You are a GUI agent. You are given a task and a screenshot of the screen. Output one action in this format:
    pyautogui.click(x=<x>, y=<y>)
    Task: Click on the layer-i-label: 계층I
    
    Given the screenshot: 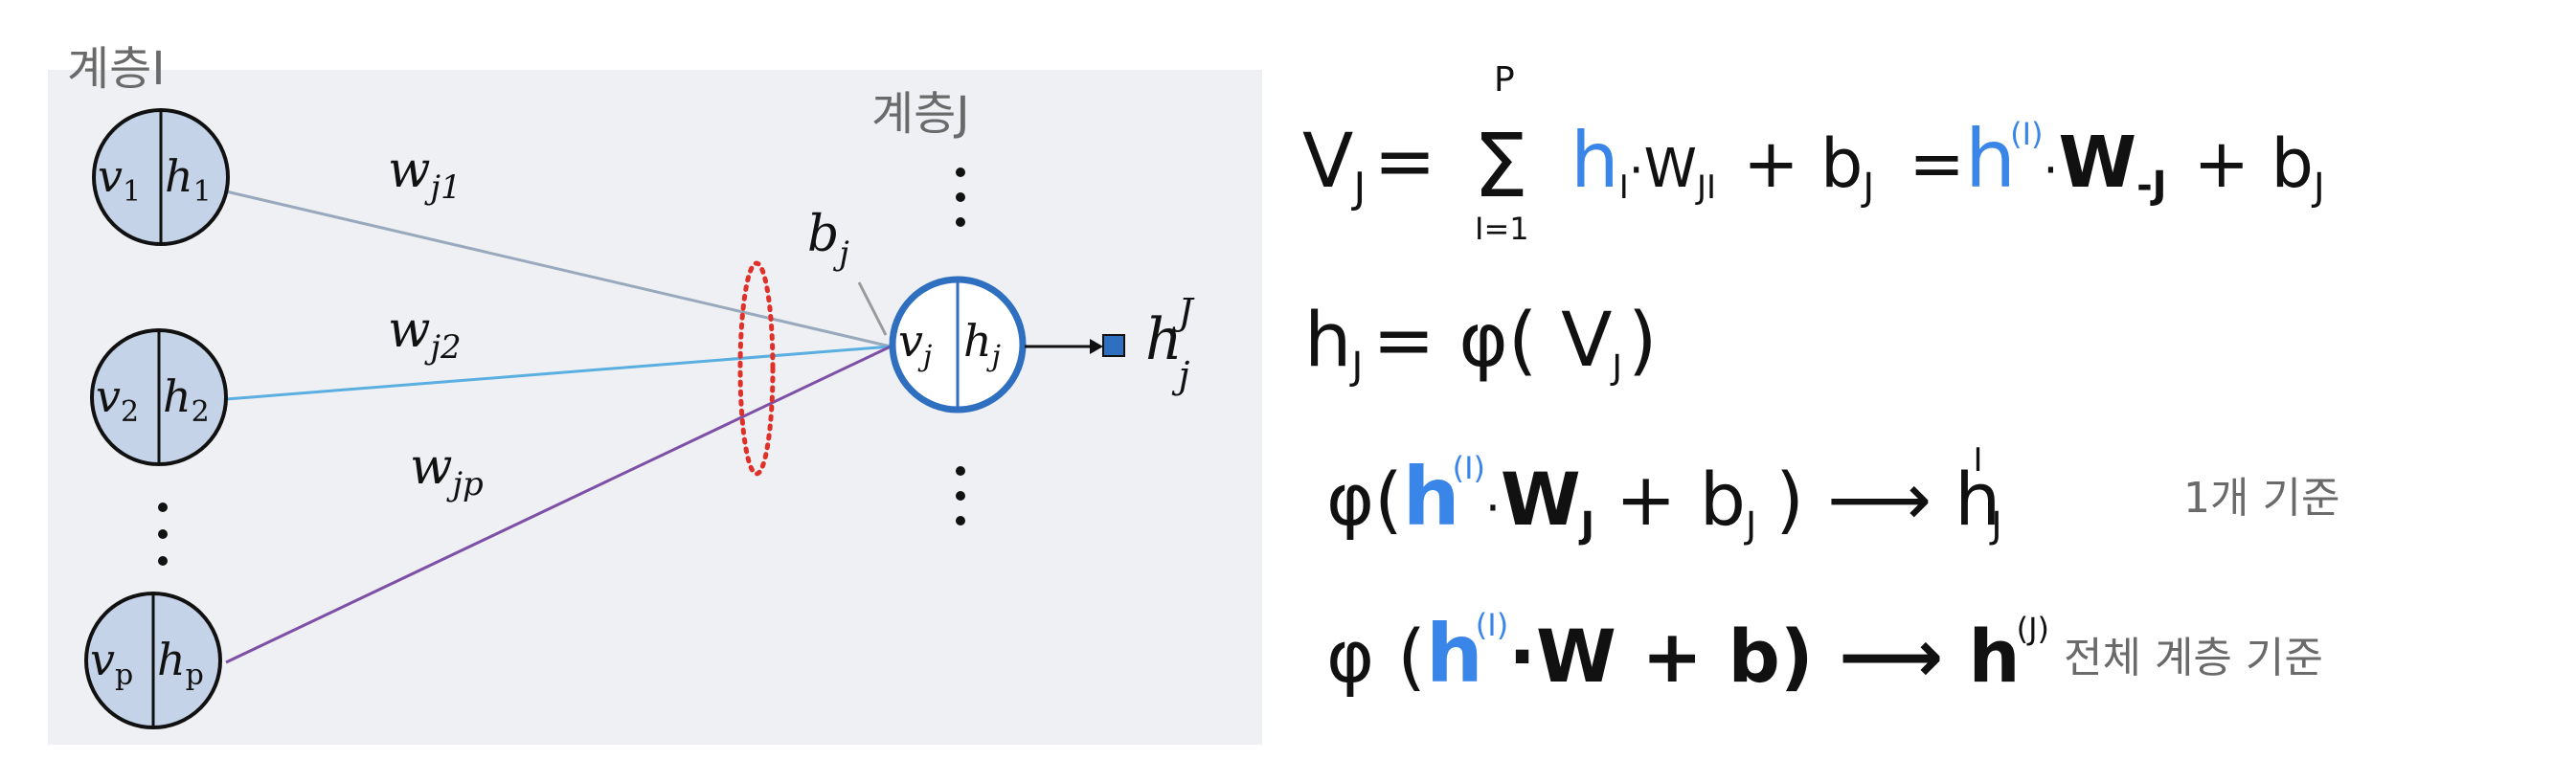 What is the action you would take?
    pyautogui.click(x=116, y=69)
    